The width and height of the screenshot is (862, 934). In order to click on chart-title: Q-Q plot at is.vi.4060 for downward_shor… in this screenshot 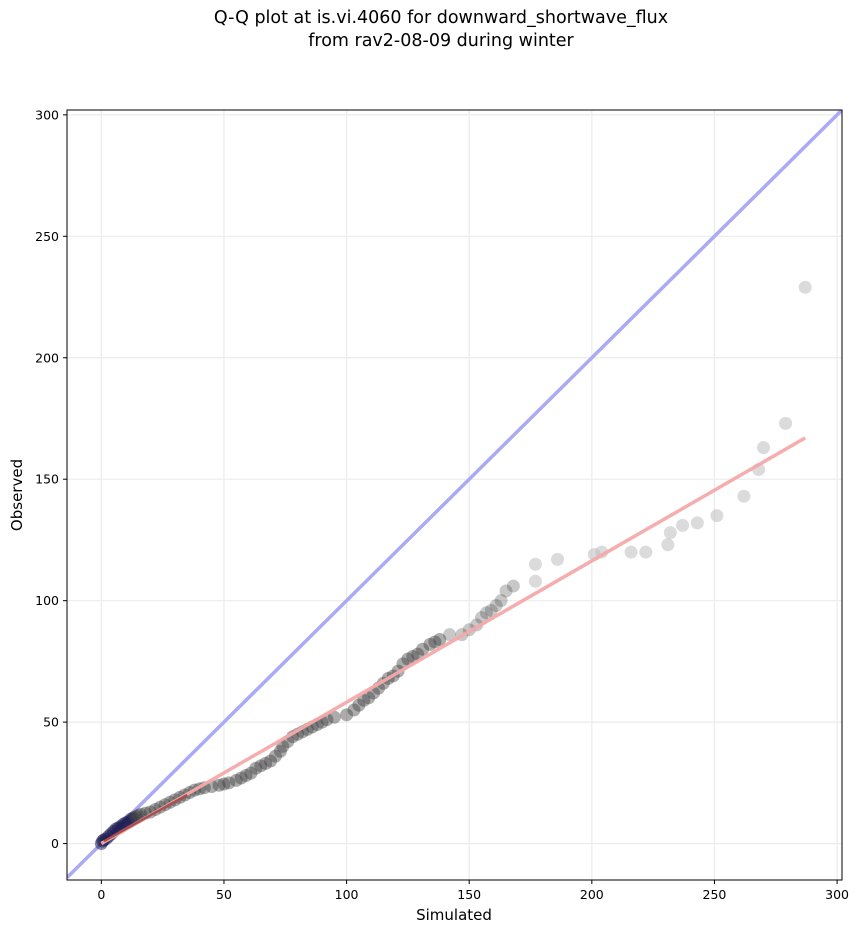, I will do `click(431, 30)`.